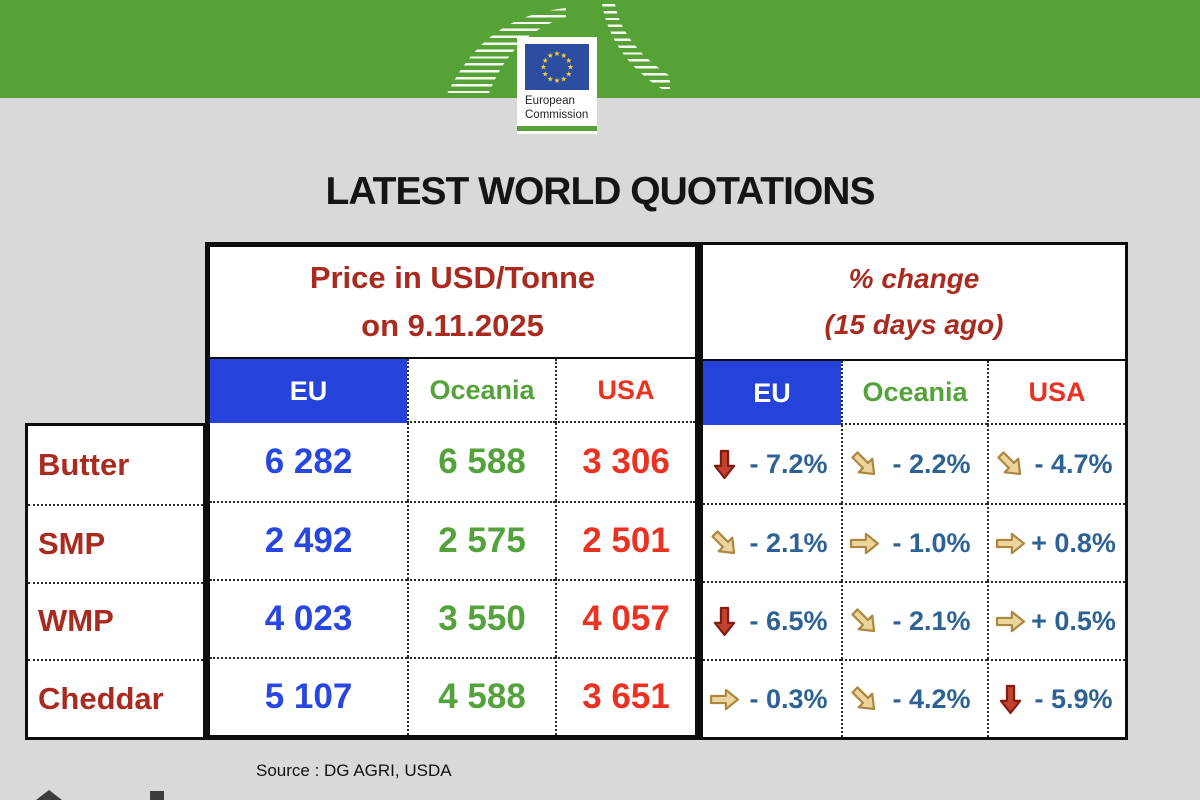 This screenshot has height=800, width=1200. I want to click on change-smp-eu: - 2.1%, so click(772, 542).